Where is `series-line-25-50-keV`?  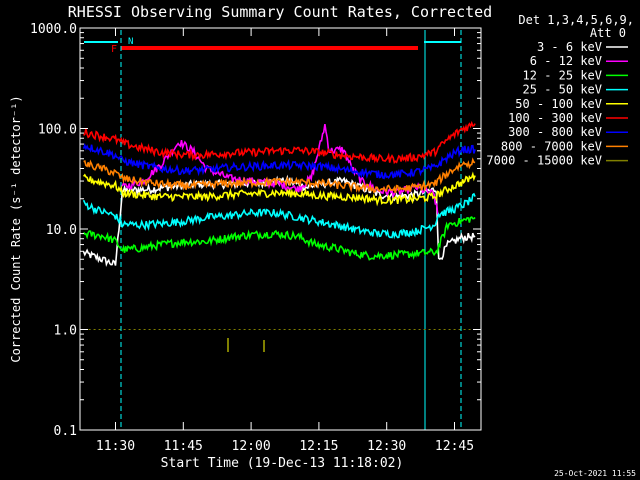 series-line-25-50-keV is located at coordinates (279, 216).